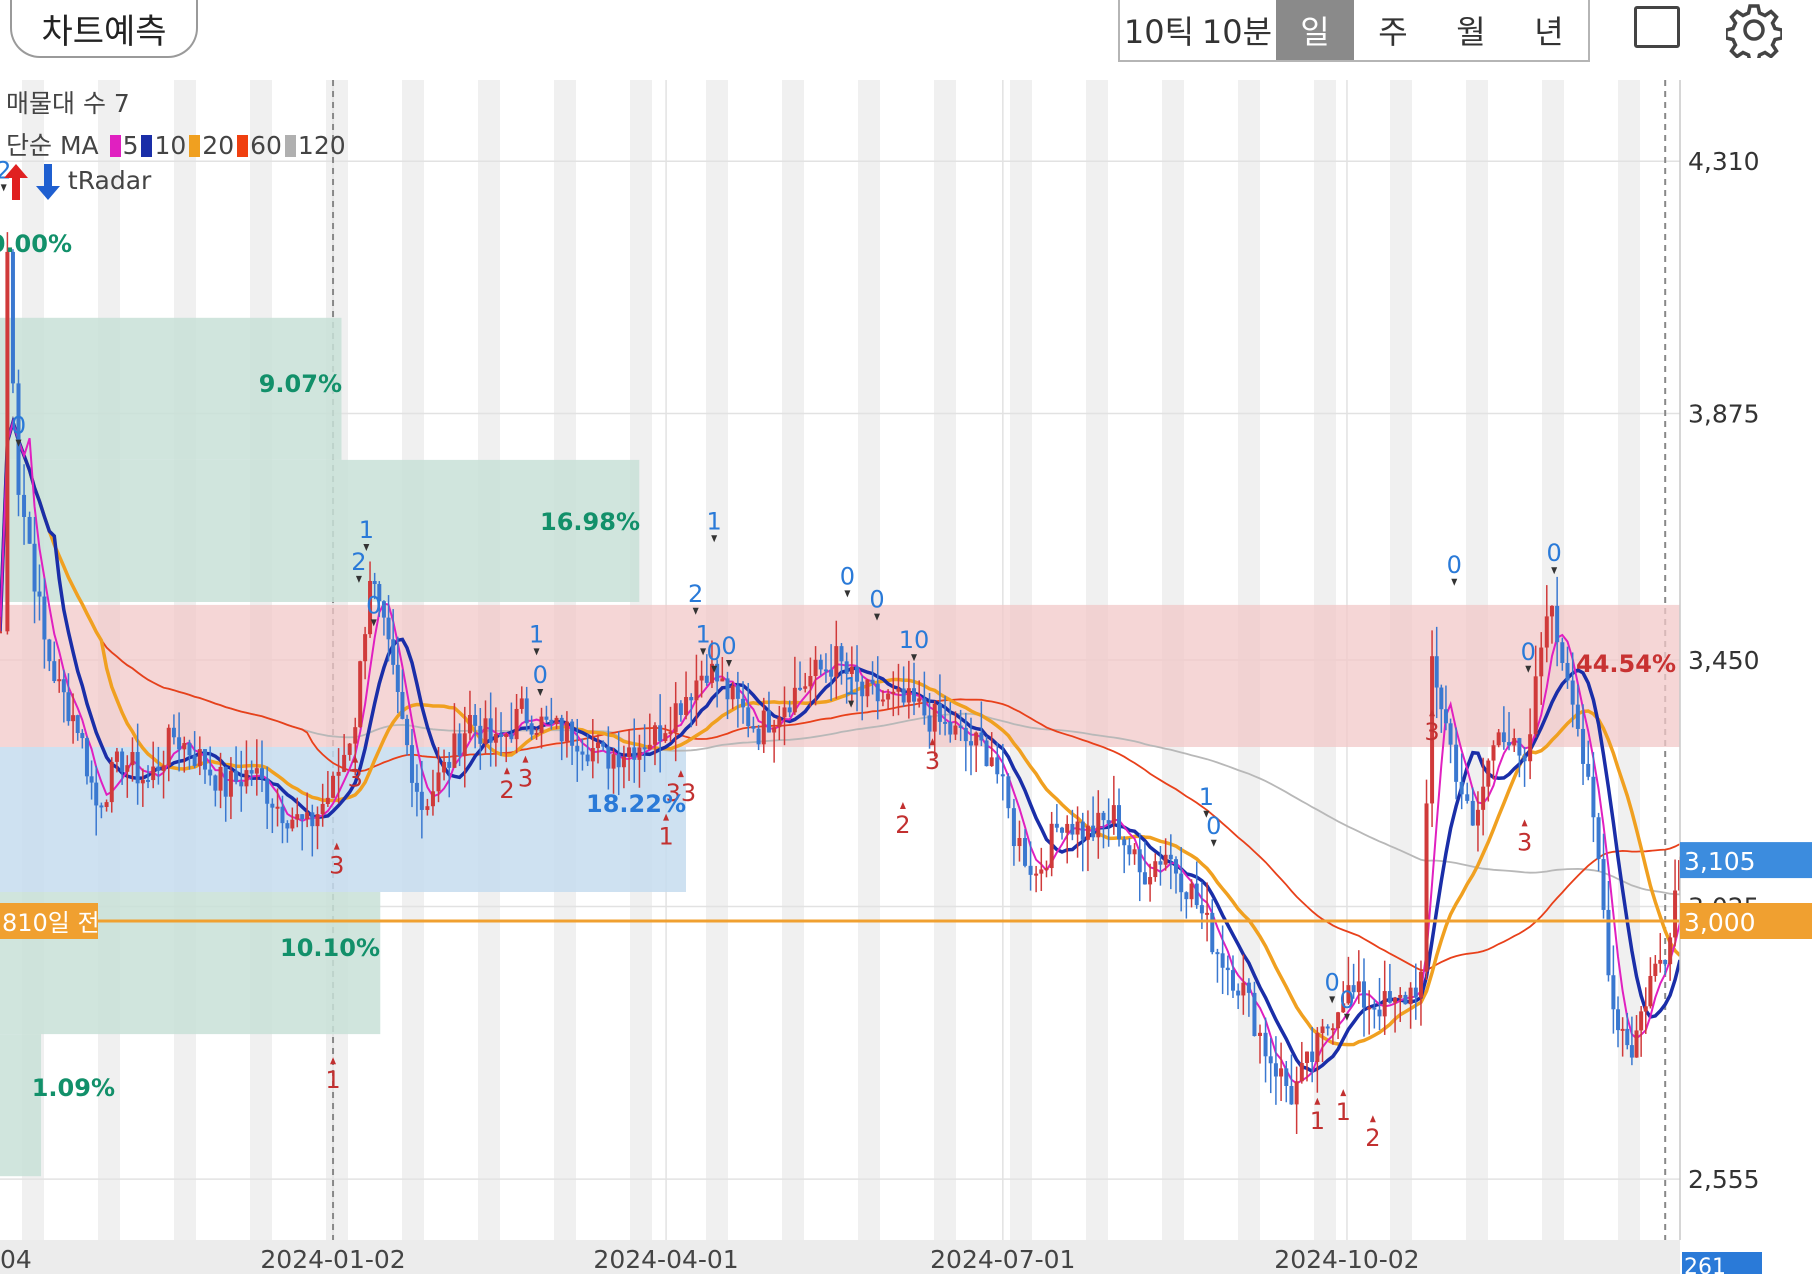  I want to click on volume-profile-bar, so click(171, 388).